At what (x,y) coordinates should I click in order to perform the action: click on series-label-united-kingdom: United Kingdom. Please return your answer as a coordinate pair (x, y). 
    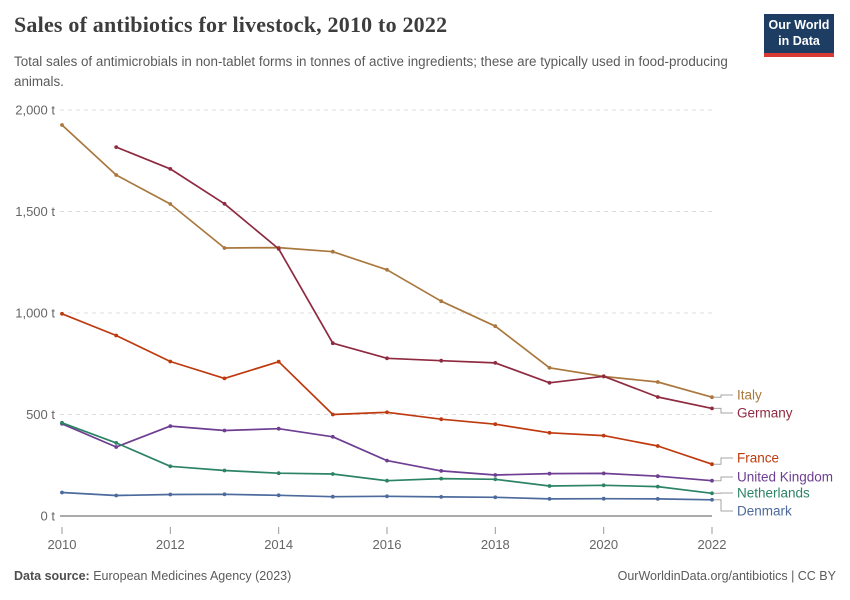
    Looking at the image, I should click on (785, 477).